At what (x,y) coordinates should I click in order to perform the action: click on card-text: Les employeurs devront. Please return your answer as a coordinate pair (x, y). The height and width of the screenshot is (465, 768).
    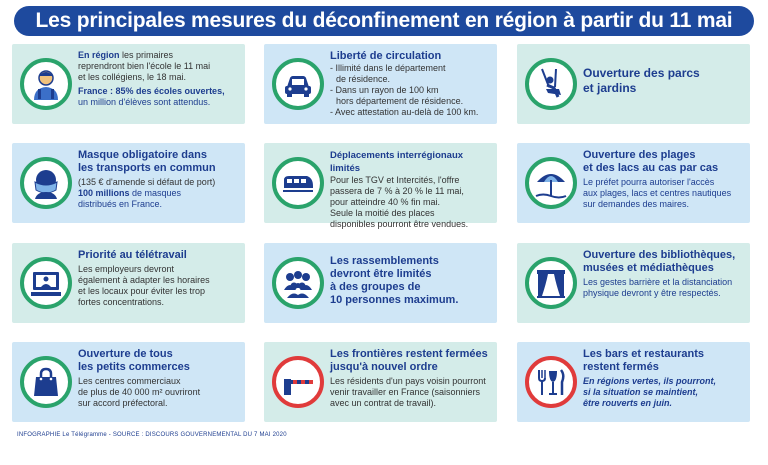
    Looking at the image, I should click on (126, 269).